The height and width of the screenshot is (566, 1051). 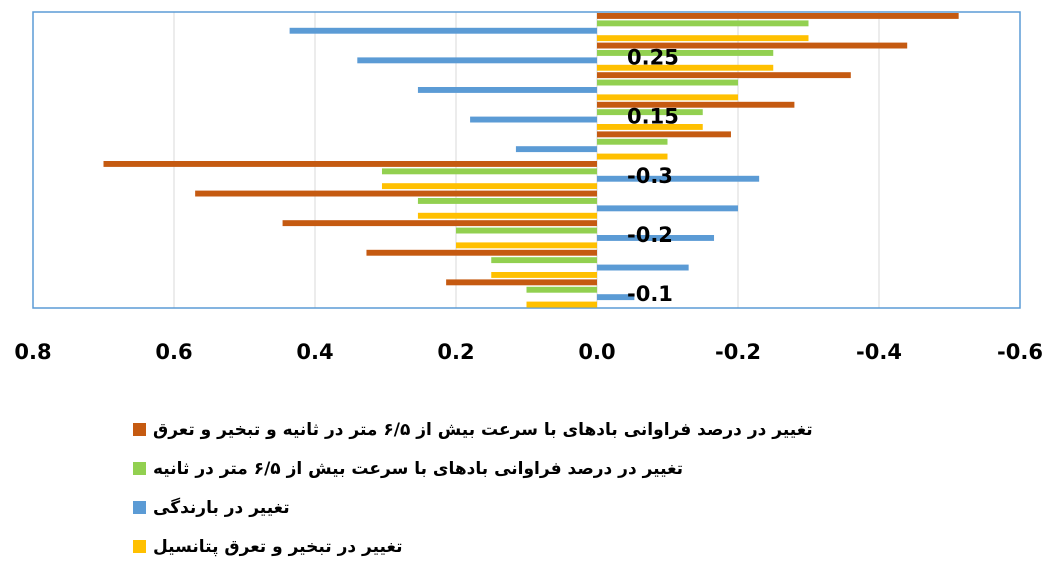 What do you see at coordinates (32, 352) in the screenshot?
I see `x-tick-label: 0.8` at bounding box center [32, 352].